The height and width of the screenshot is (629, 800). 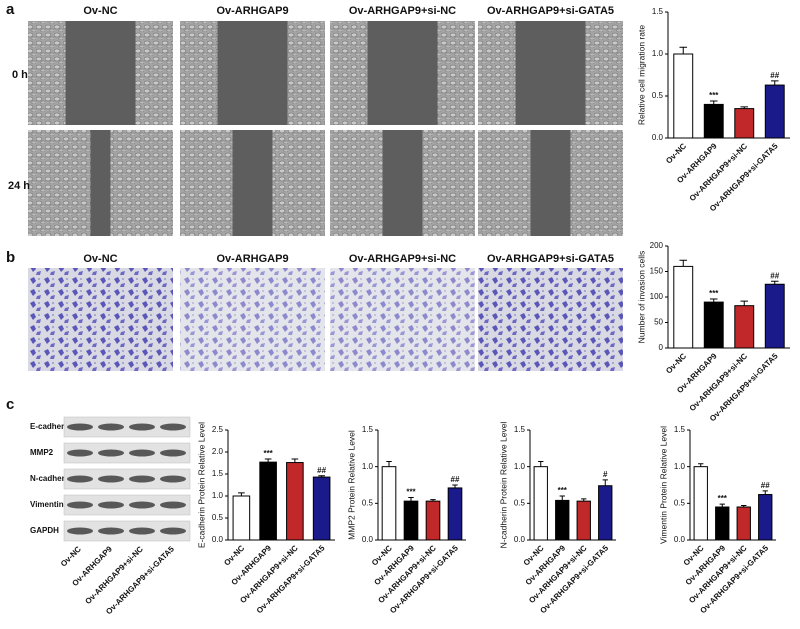 What do you see at coordinates (50, 426) in the screenshot?
I see `blot-label: E-cadherin` at bounding box center [50, 426].